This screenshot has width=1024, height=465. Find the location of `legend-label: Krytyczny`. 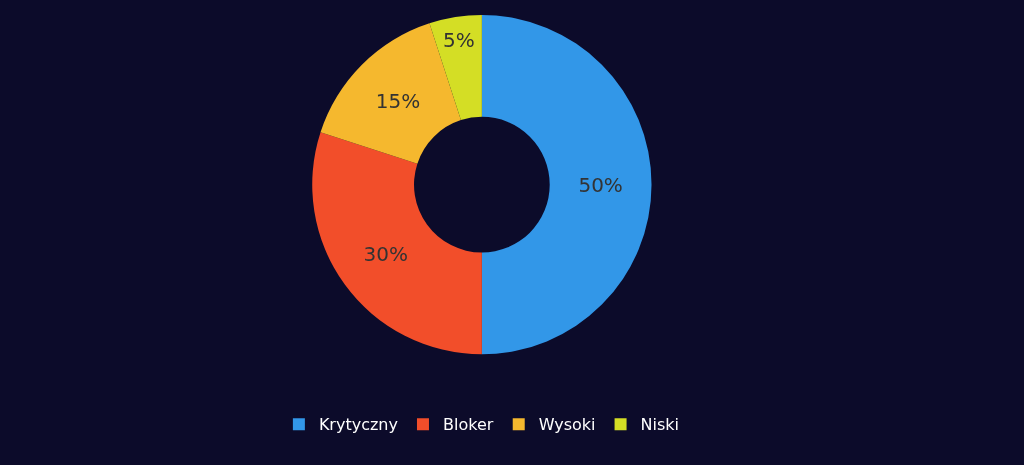

legend-label: Krytyczny is located at coordinates (358, 425).